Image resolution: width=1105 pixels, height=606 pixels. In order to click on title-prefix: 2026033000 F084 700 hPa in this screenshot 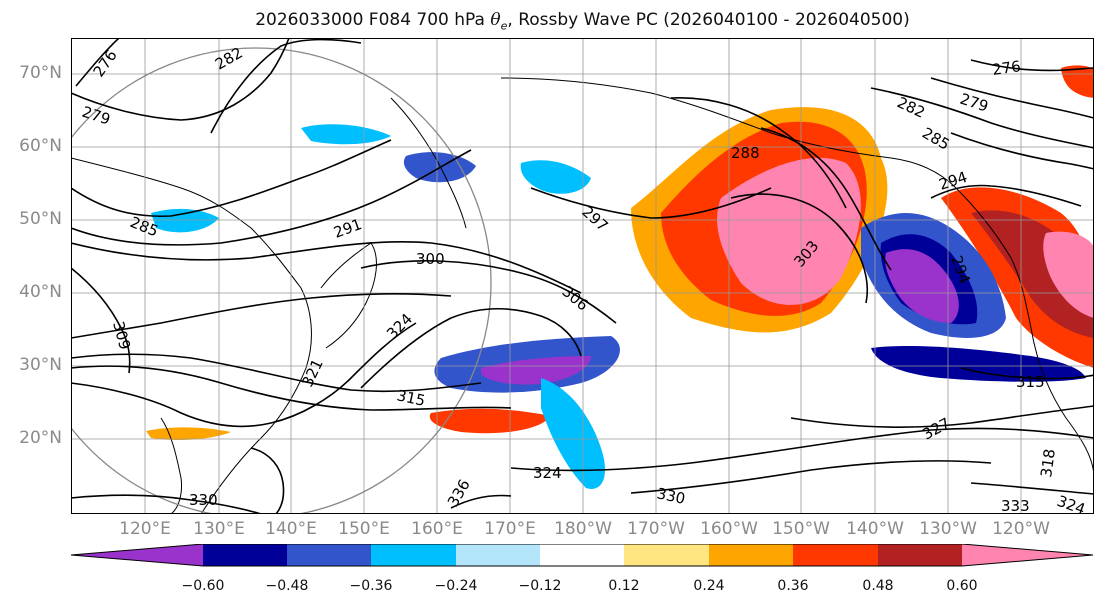, I will do `click(373, 20)`.